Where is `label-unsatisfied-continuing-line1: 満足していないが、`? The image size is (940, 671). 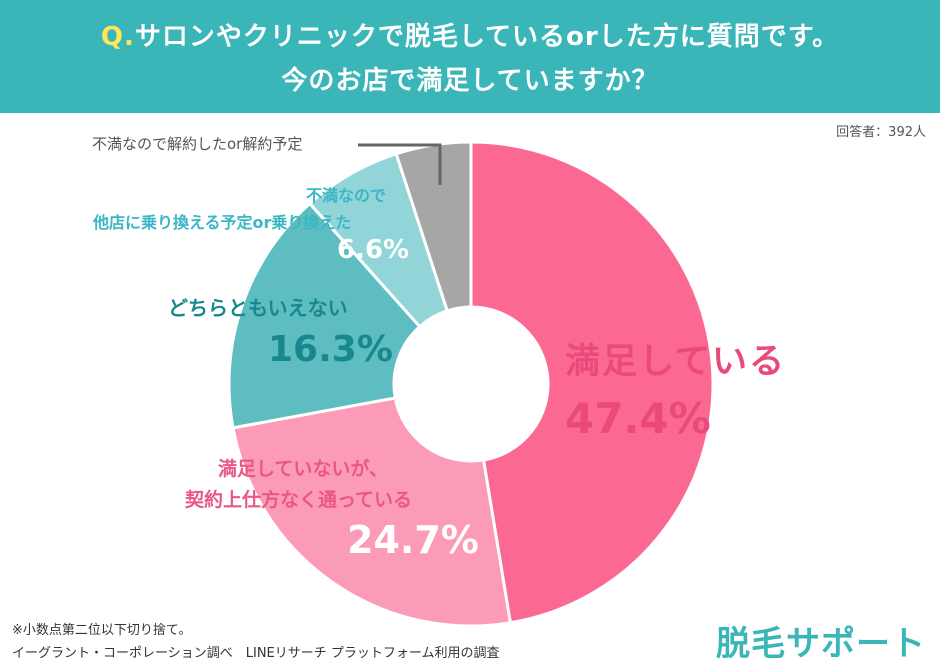 label-unsatisfied-continuing-line1: 満足していないが、 is located at coordinates (303, 469).